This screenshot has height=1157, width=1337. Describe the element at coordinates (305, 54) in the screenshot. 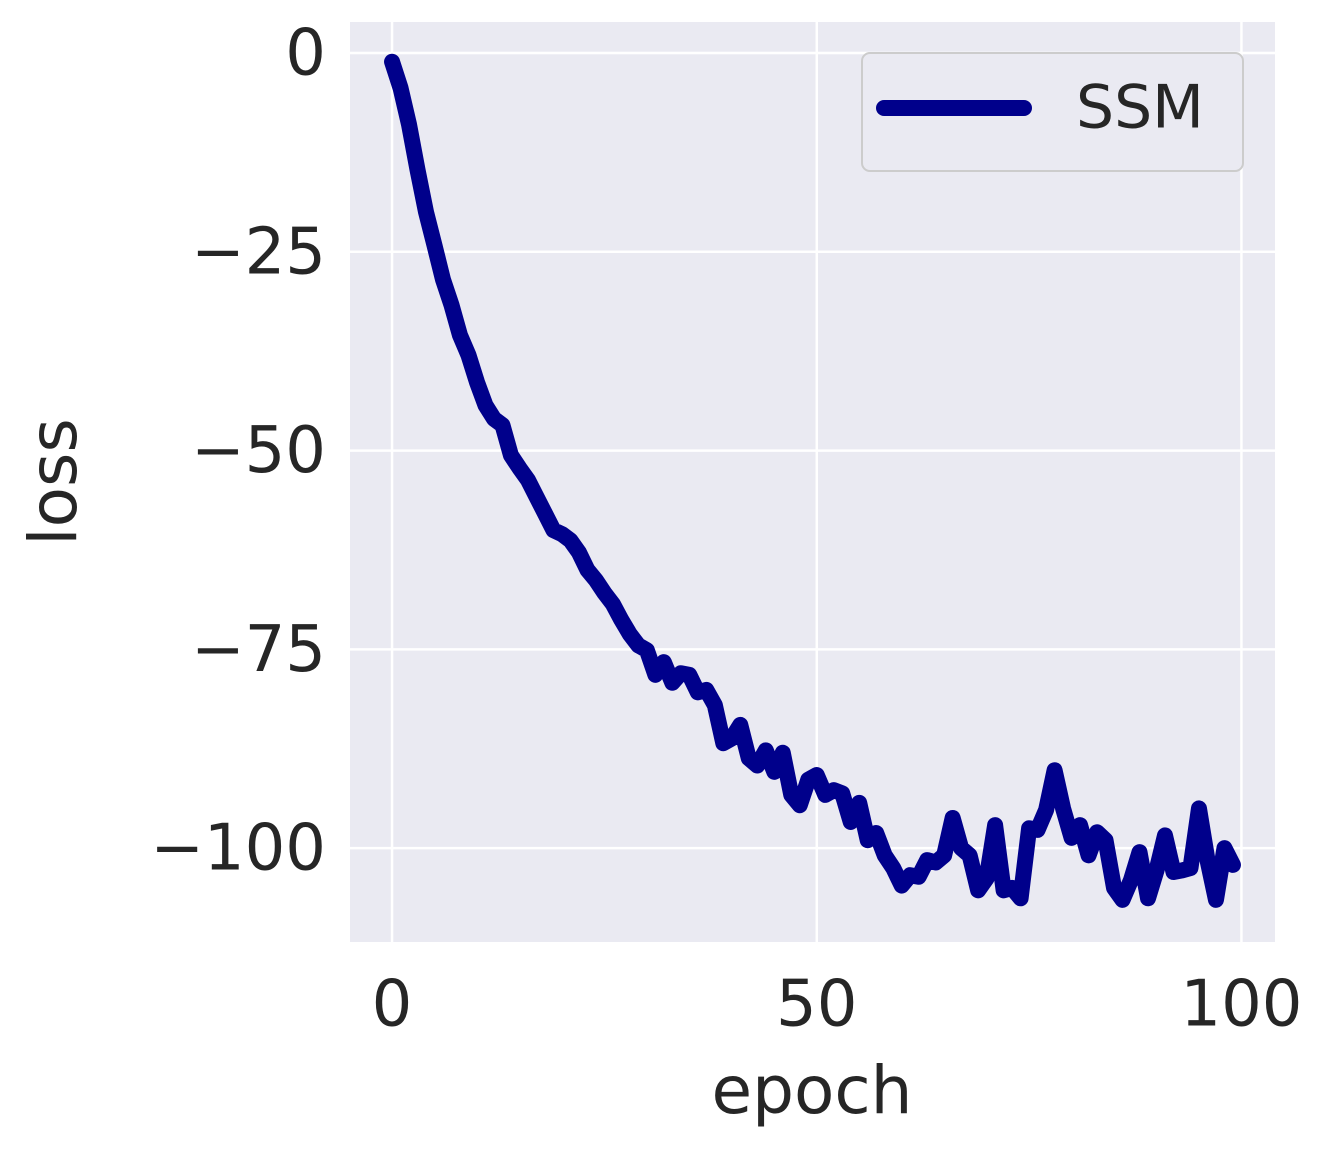

I see `y-tick-label: 0` at that location.